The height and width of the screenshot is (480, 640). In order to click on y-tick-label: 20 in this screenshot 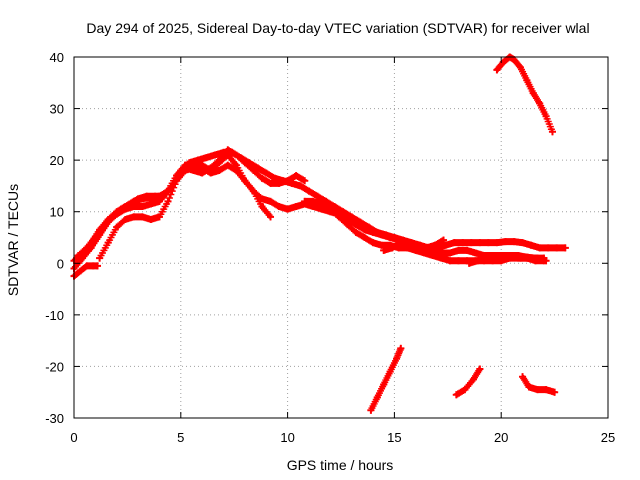, I will do `click(57, 160)`.